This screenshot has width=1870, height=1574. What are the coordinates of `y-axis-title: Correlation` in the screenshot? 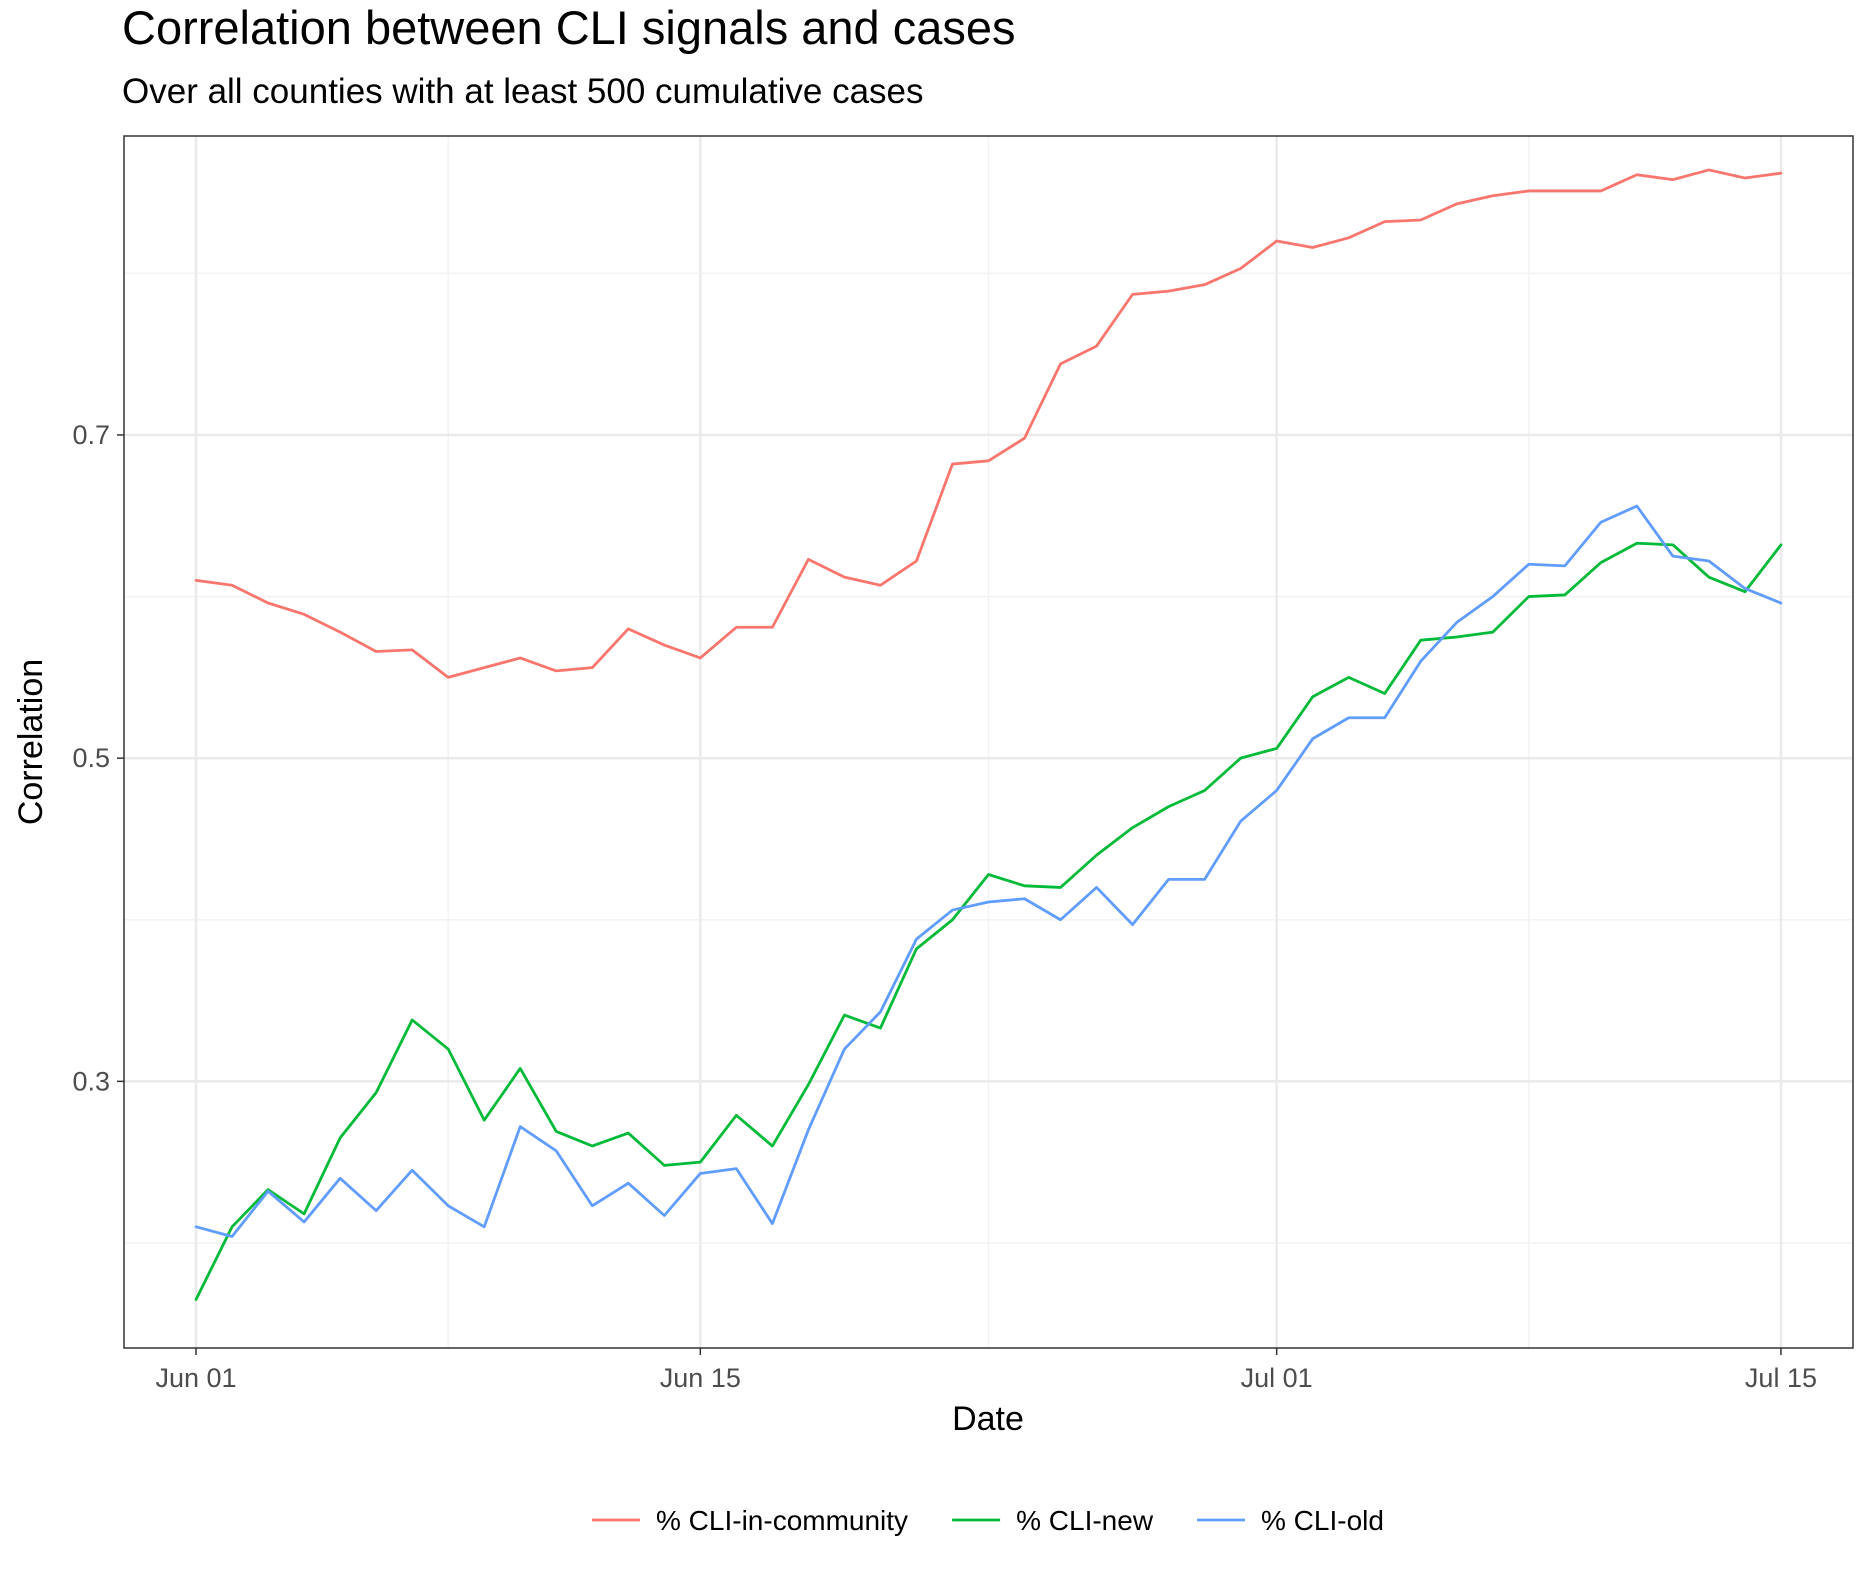 It's located at (31, 742).